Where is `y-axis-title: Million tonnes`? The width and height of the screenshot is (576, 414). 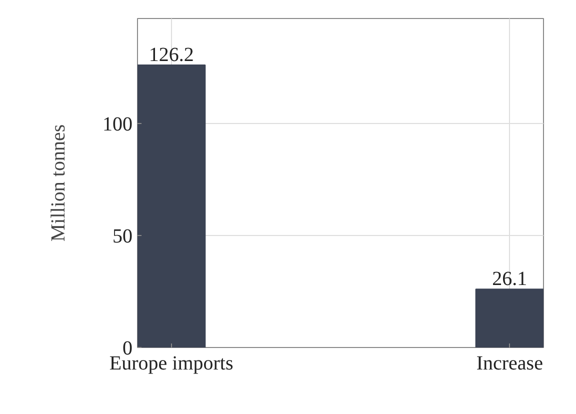 y-axis-title: Million tonnes is located at coordinates (59, 183).